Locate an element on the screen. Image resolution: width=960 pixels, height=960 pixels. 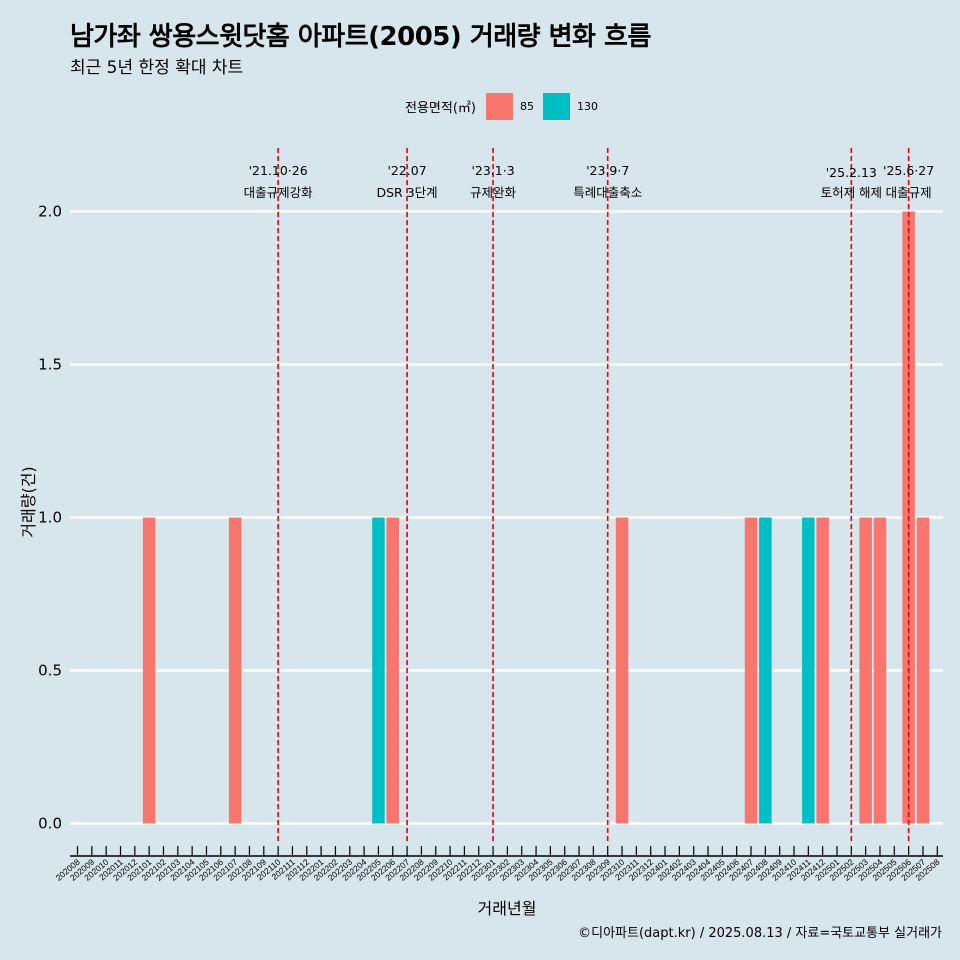
event-name-label: 특례대출축소 is located at coordinates (607, 192).